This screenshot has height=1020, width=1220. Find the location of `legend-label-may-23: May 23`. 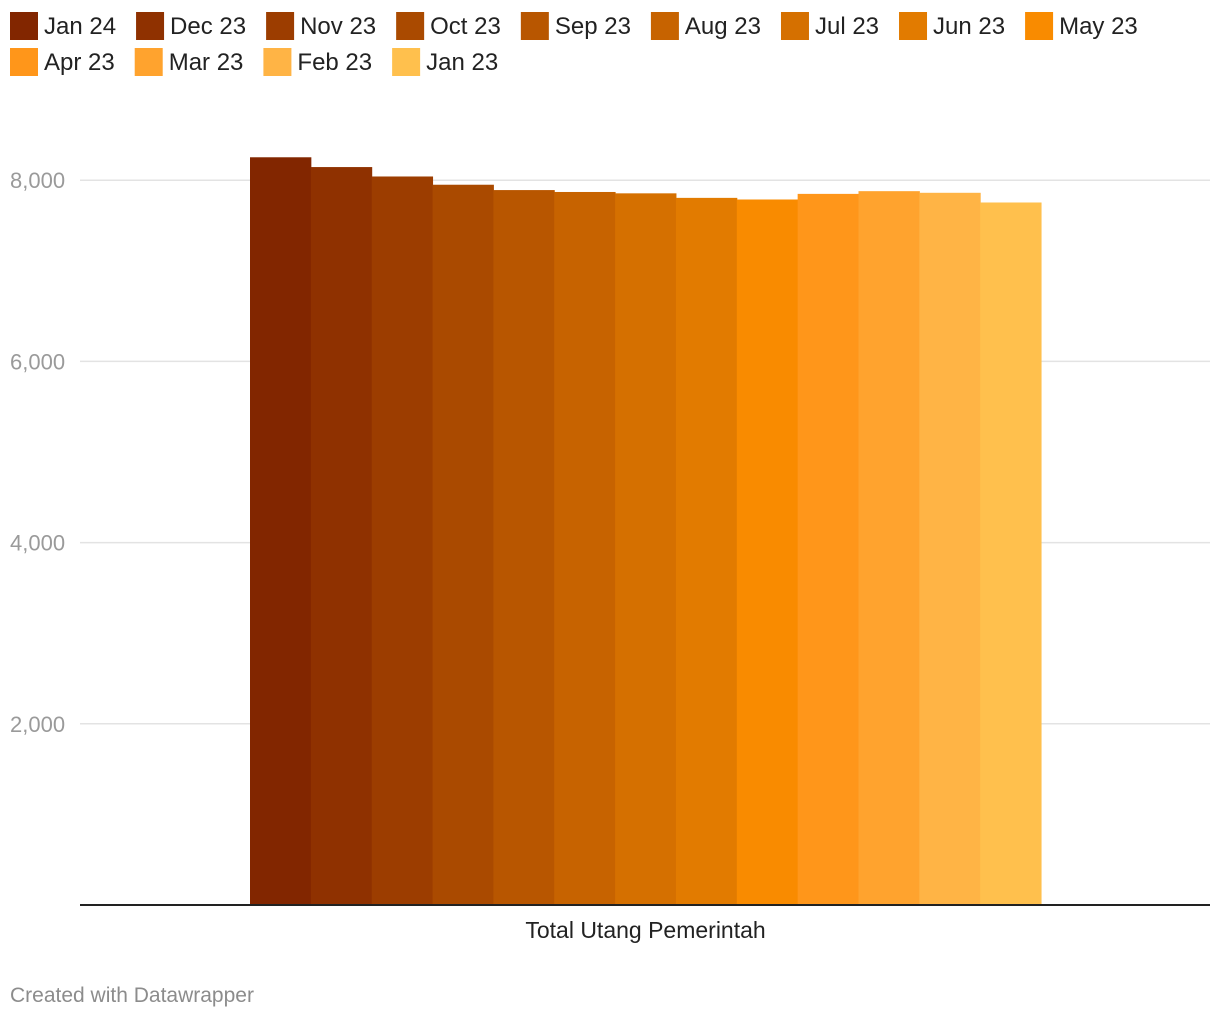

legend-label-may-23: May 23 is located at coordinates (1098, 26).